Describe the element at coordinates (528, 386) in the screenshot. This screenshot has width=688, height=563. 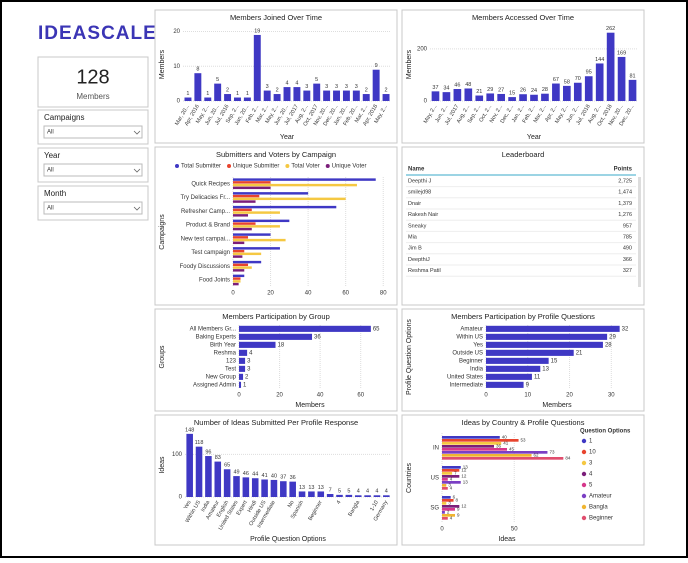
I see `data-label: 9` at that location.